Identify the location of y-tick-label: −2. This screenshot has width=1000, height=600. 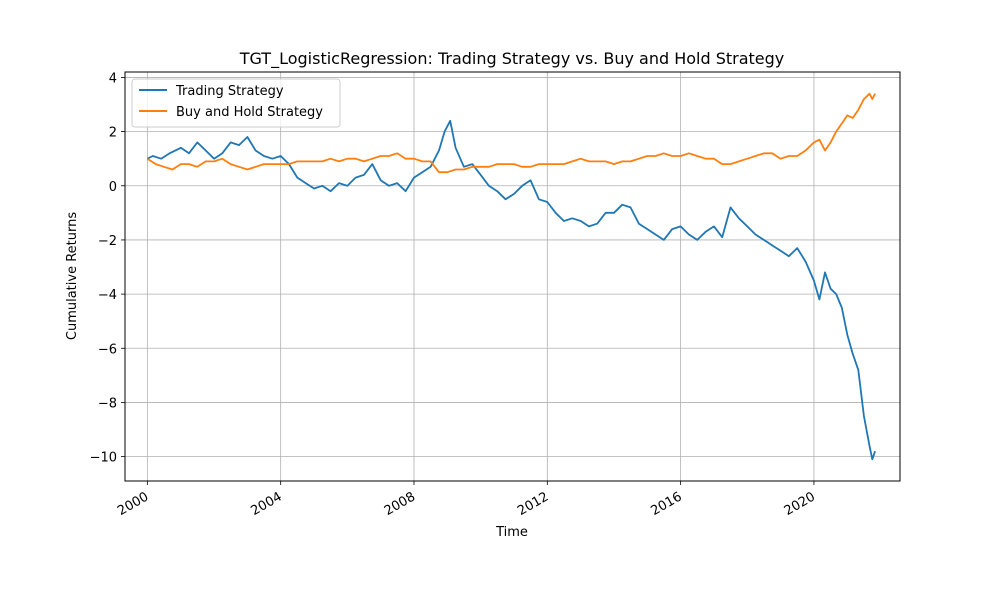
(107, 241).